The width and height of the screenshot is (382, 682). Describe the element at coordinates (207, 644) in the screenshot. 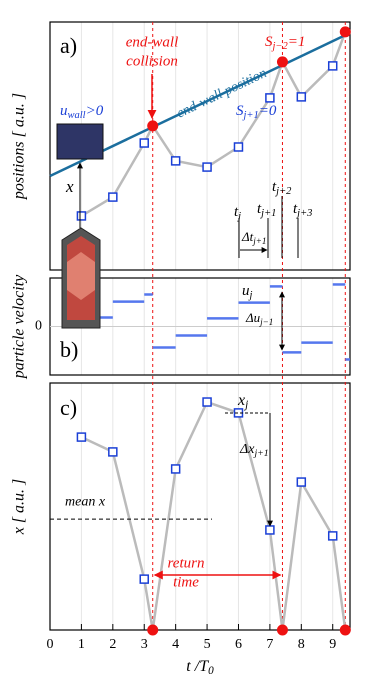

I see `x-tick-label: 5` at that location.